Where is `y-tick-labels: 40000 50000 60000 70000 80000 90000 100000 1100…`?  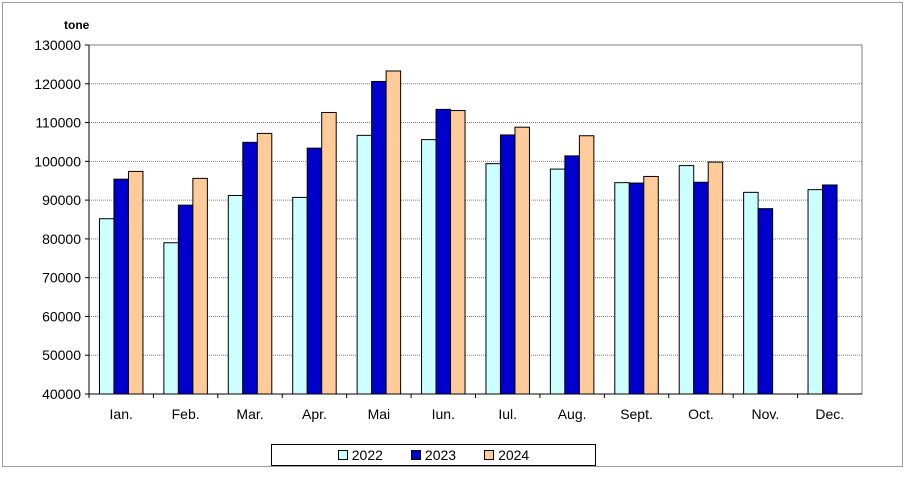
y-tick-labels: 40000 50000 60000 70000 80000 90000 100000 1100… is located at coordinates (57, 219).